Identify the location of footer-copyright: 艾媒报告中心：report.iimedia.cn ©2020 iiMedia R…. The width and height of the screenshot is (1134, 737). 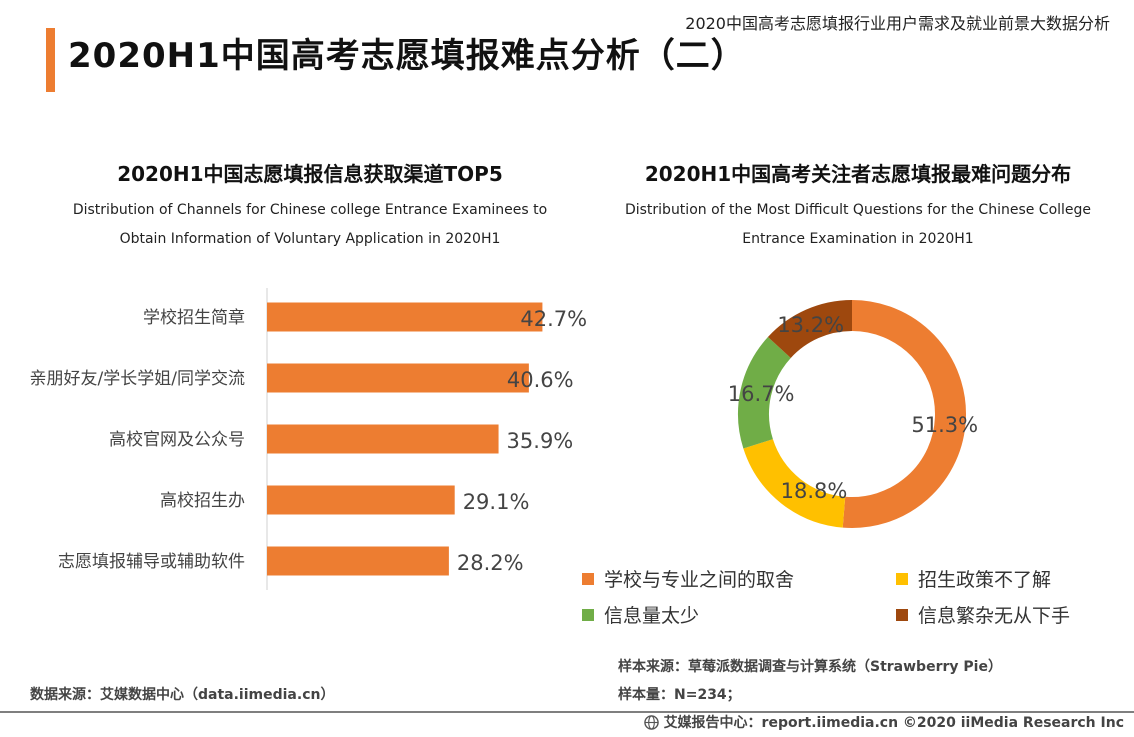
(883, 722).